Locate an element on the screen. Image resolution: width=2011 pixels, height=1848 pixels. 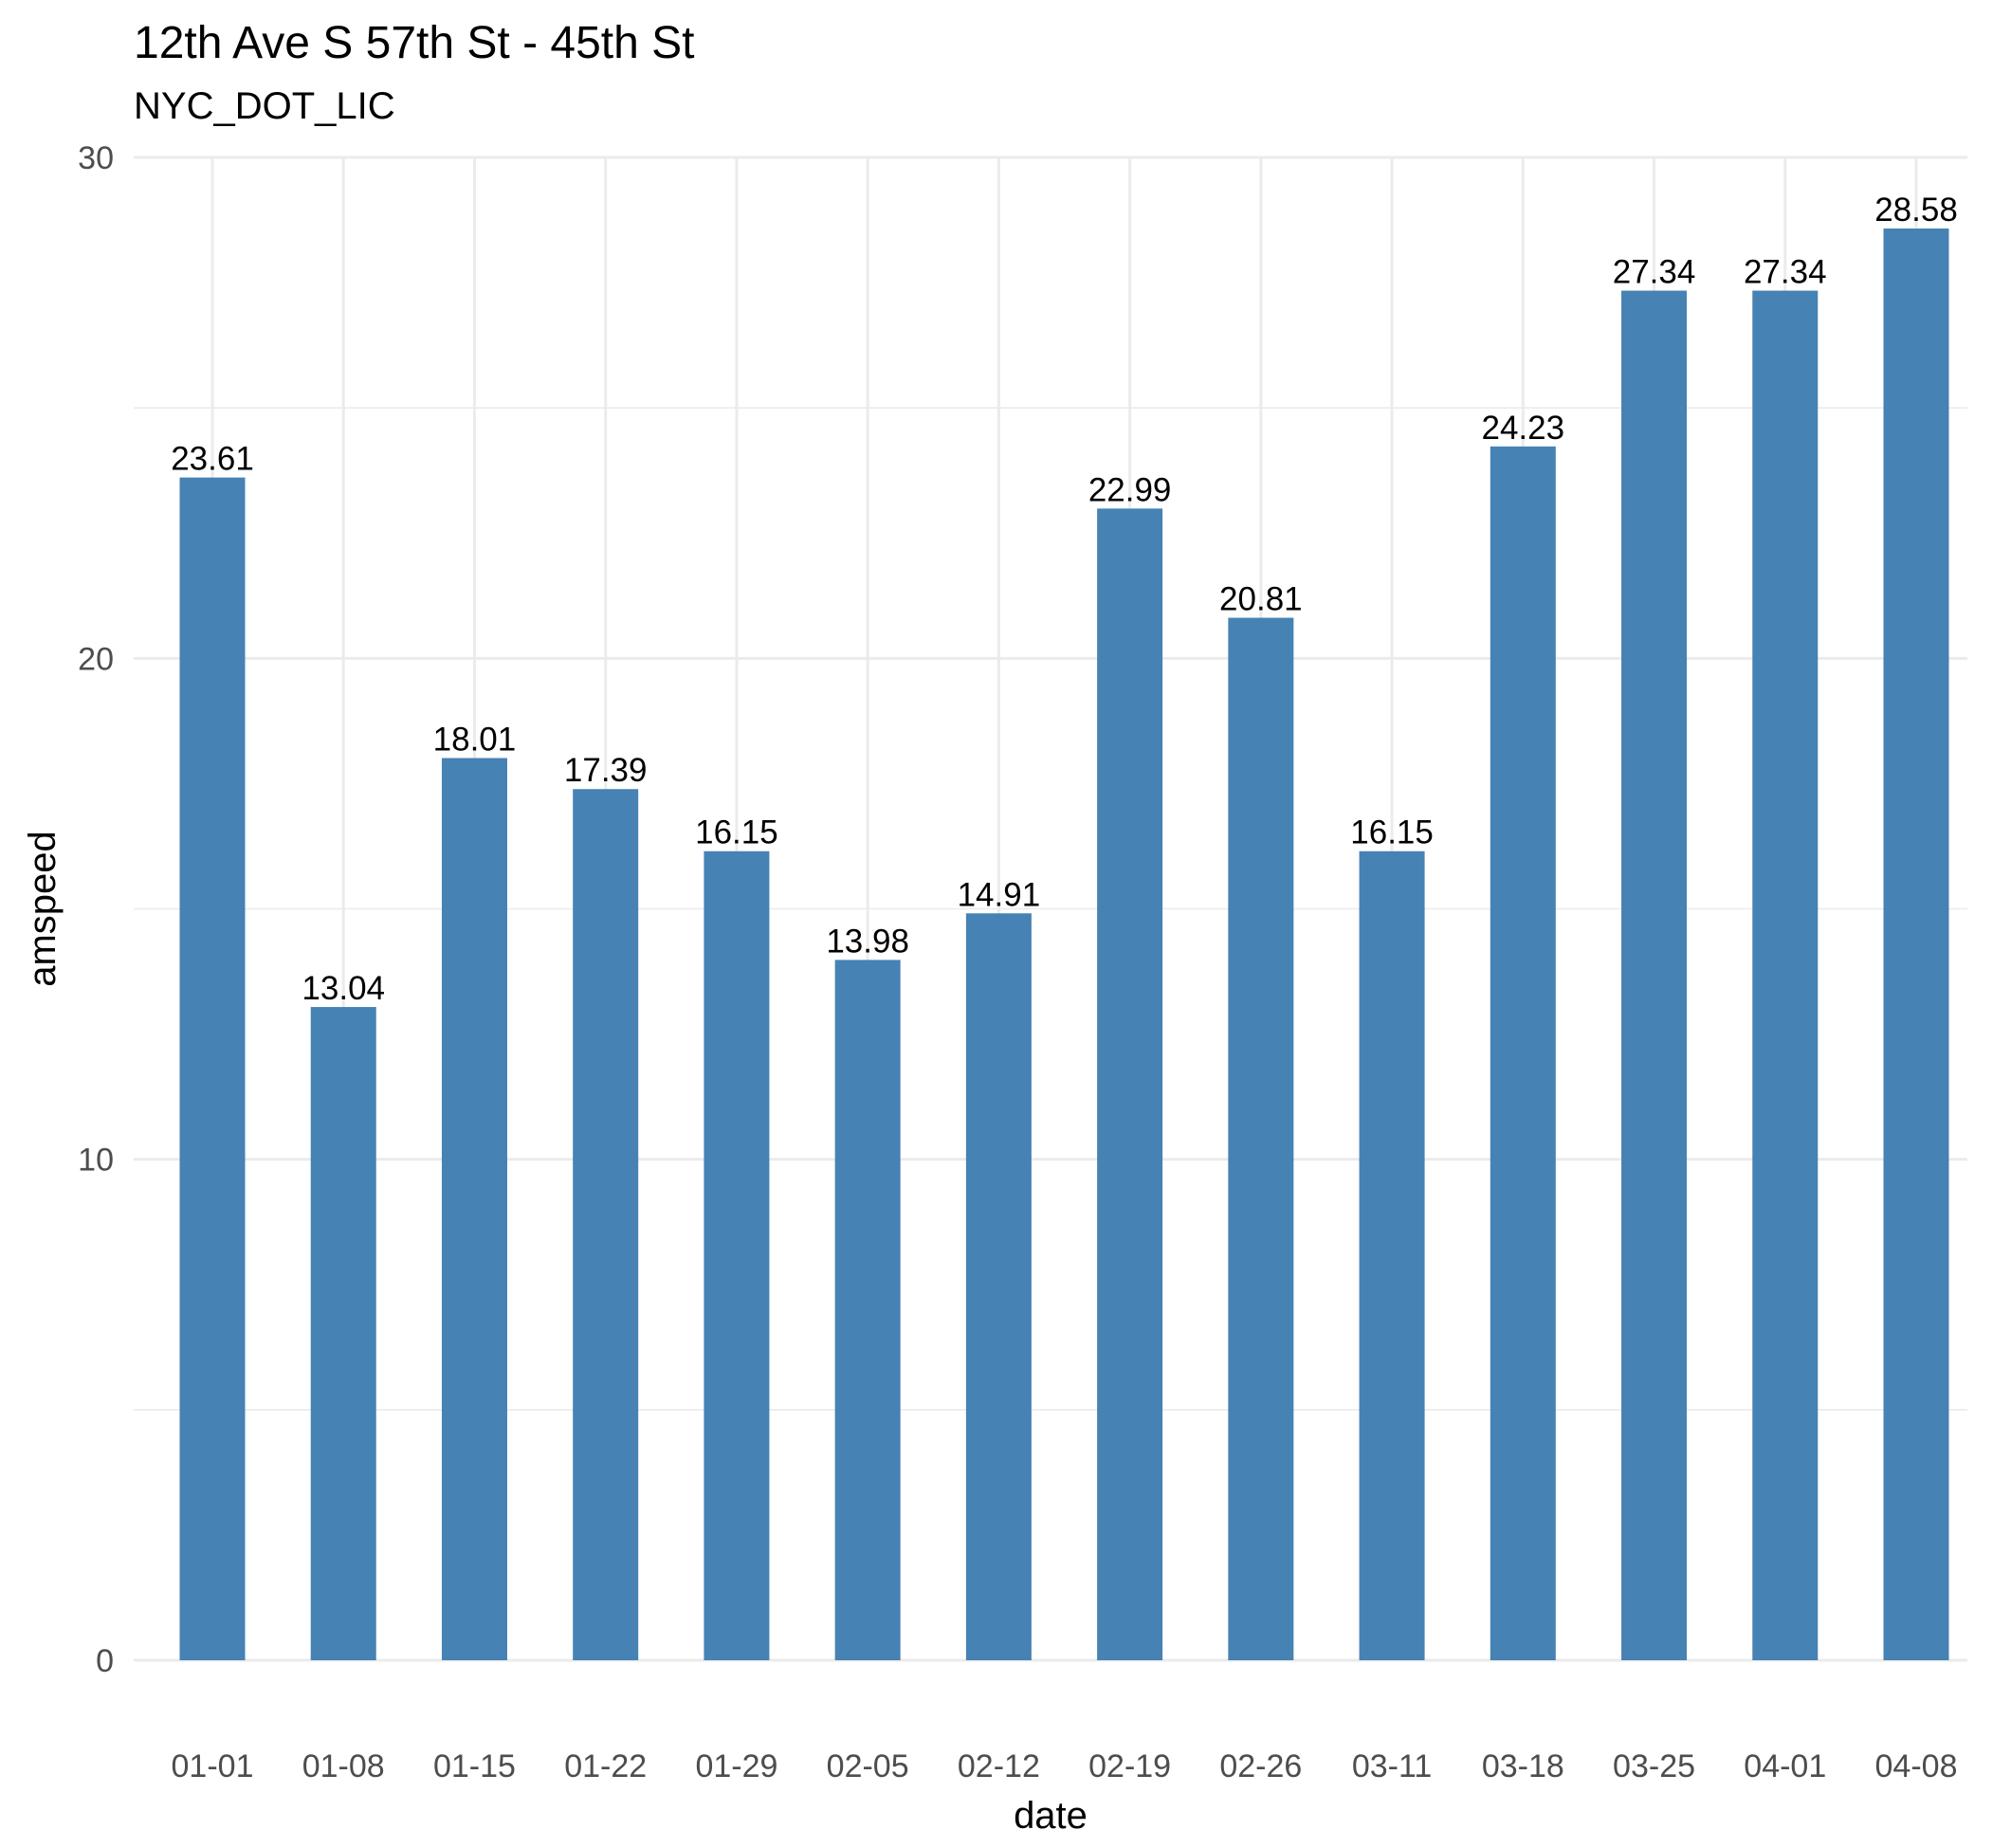
y-axis-ticks: 0 10 20 30 is located at coordinates (96, 909).